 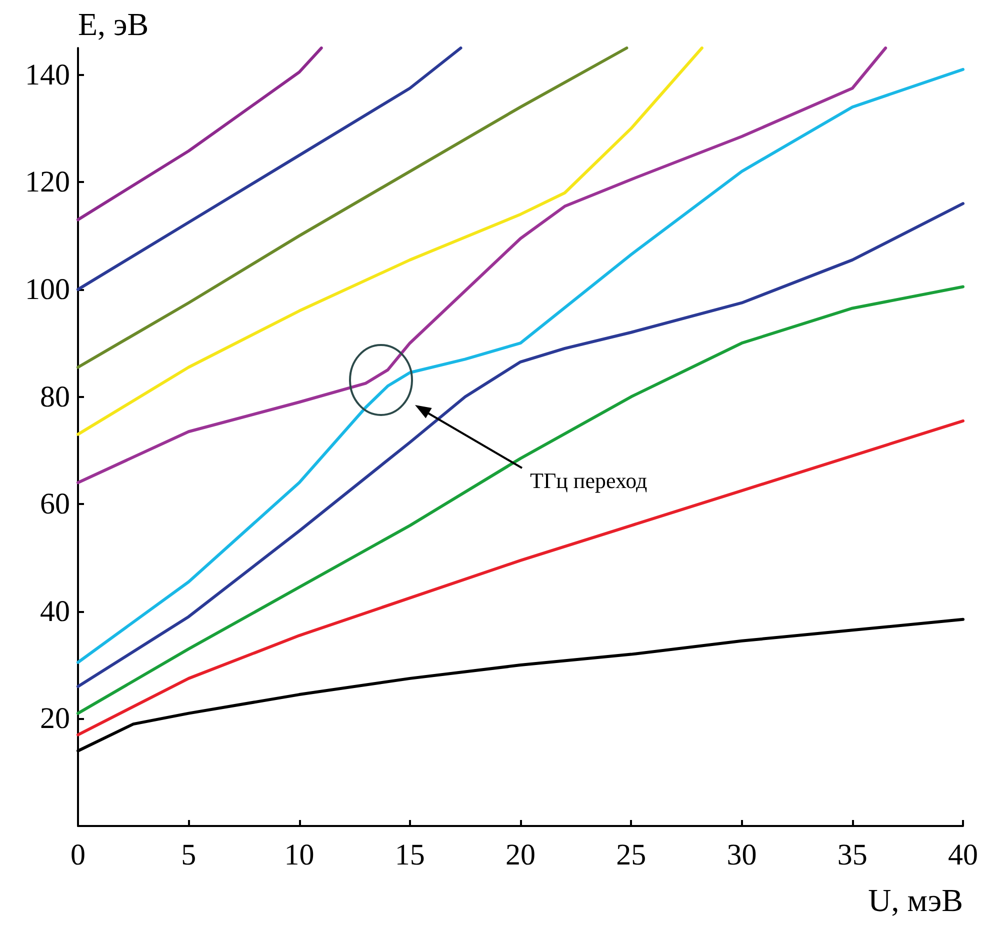 I want to click on x-tick-label: 5, so click(x=188, y=855).